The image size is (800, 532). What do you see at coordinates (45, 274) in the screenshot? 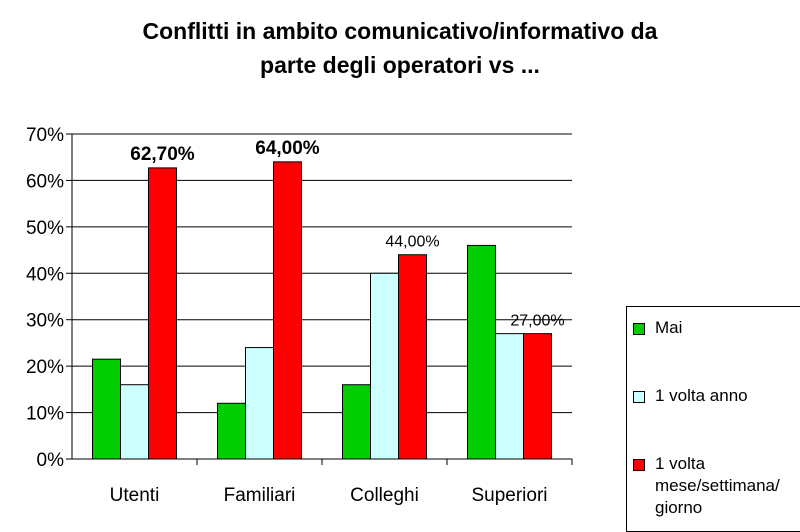
I see `y-tick-label: 40%` at bounding box center [45, 274].